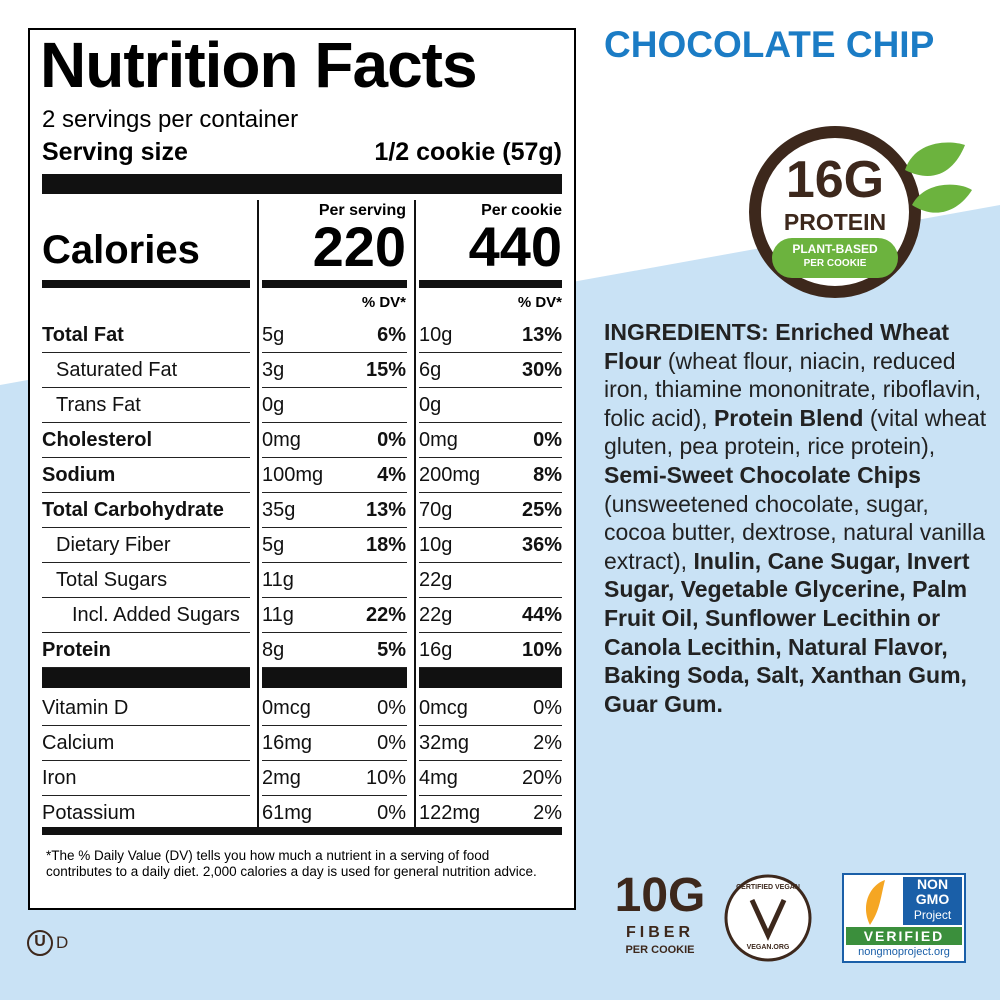  I want to click on cookie-amount: 6g, so click(490, 370).